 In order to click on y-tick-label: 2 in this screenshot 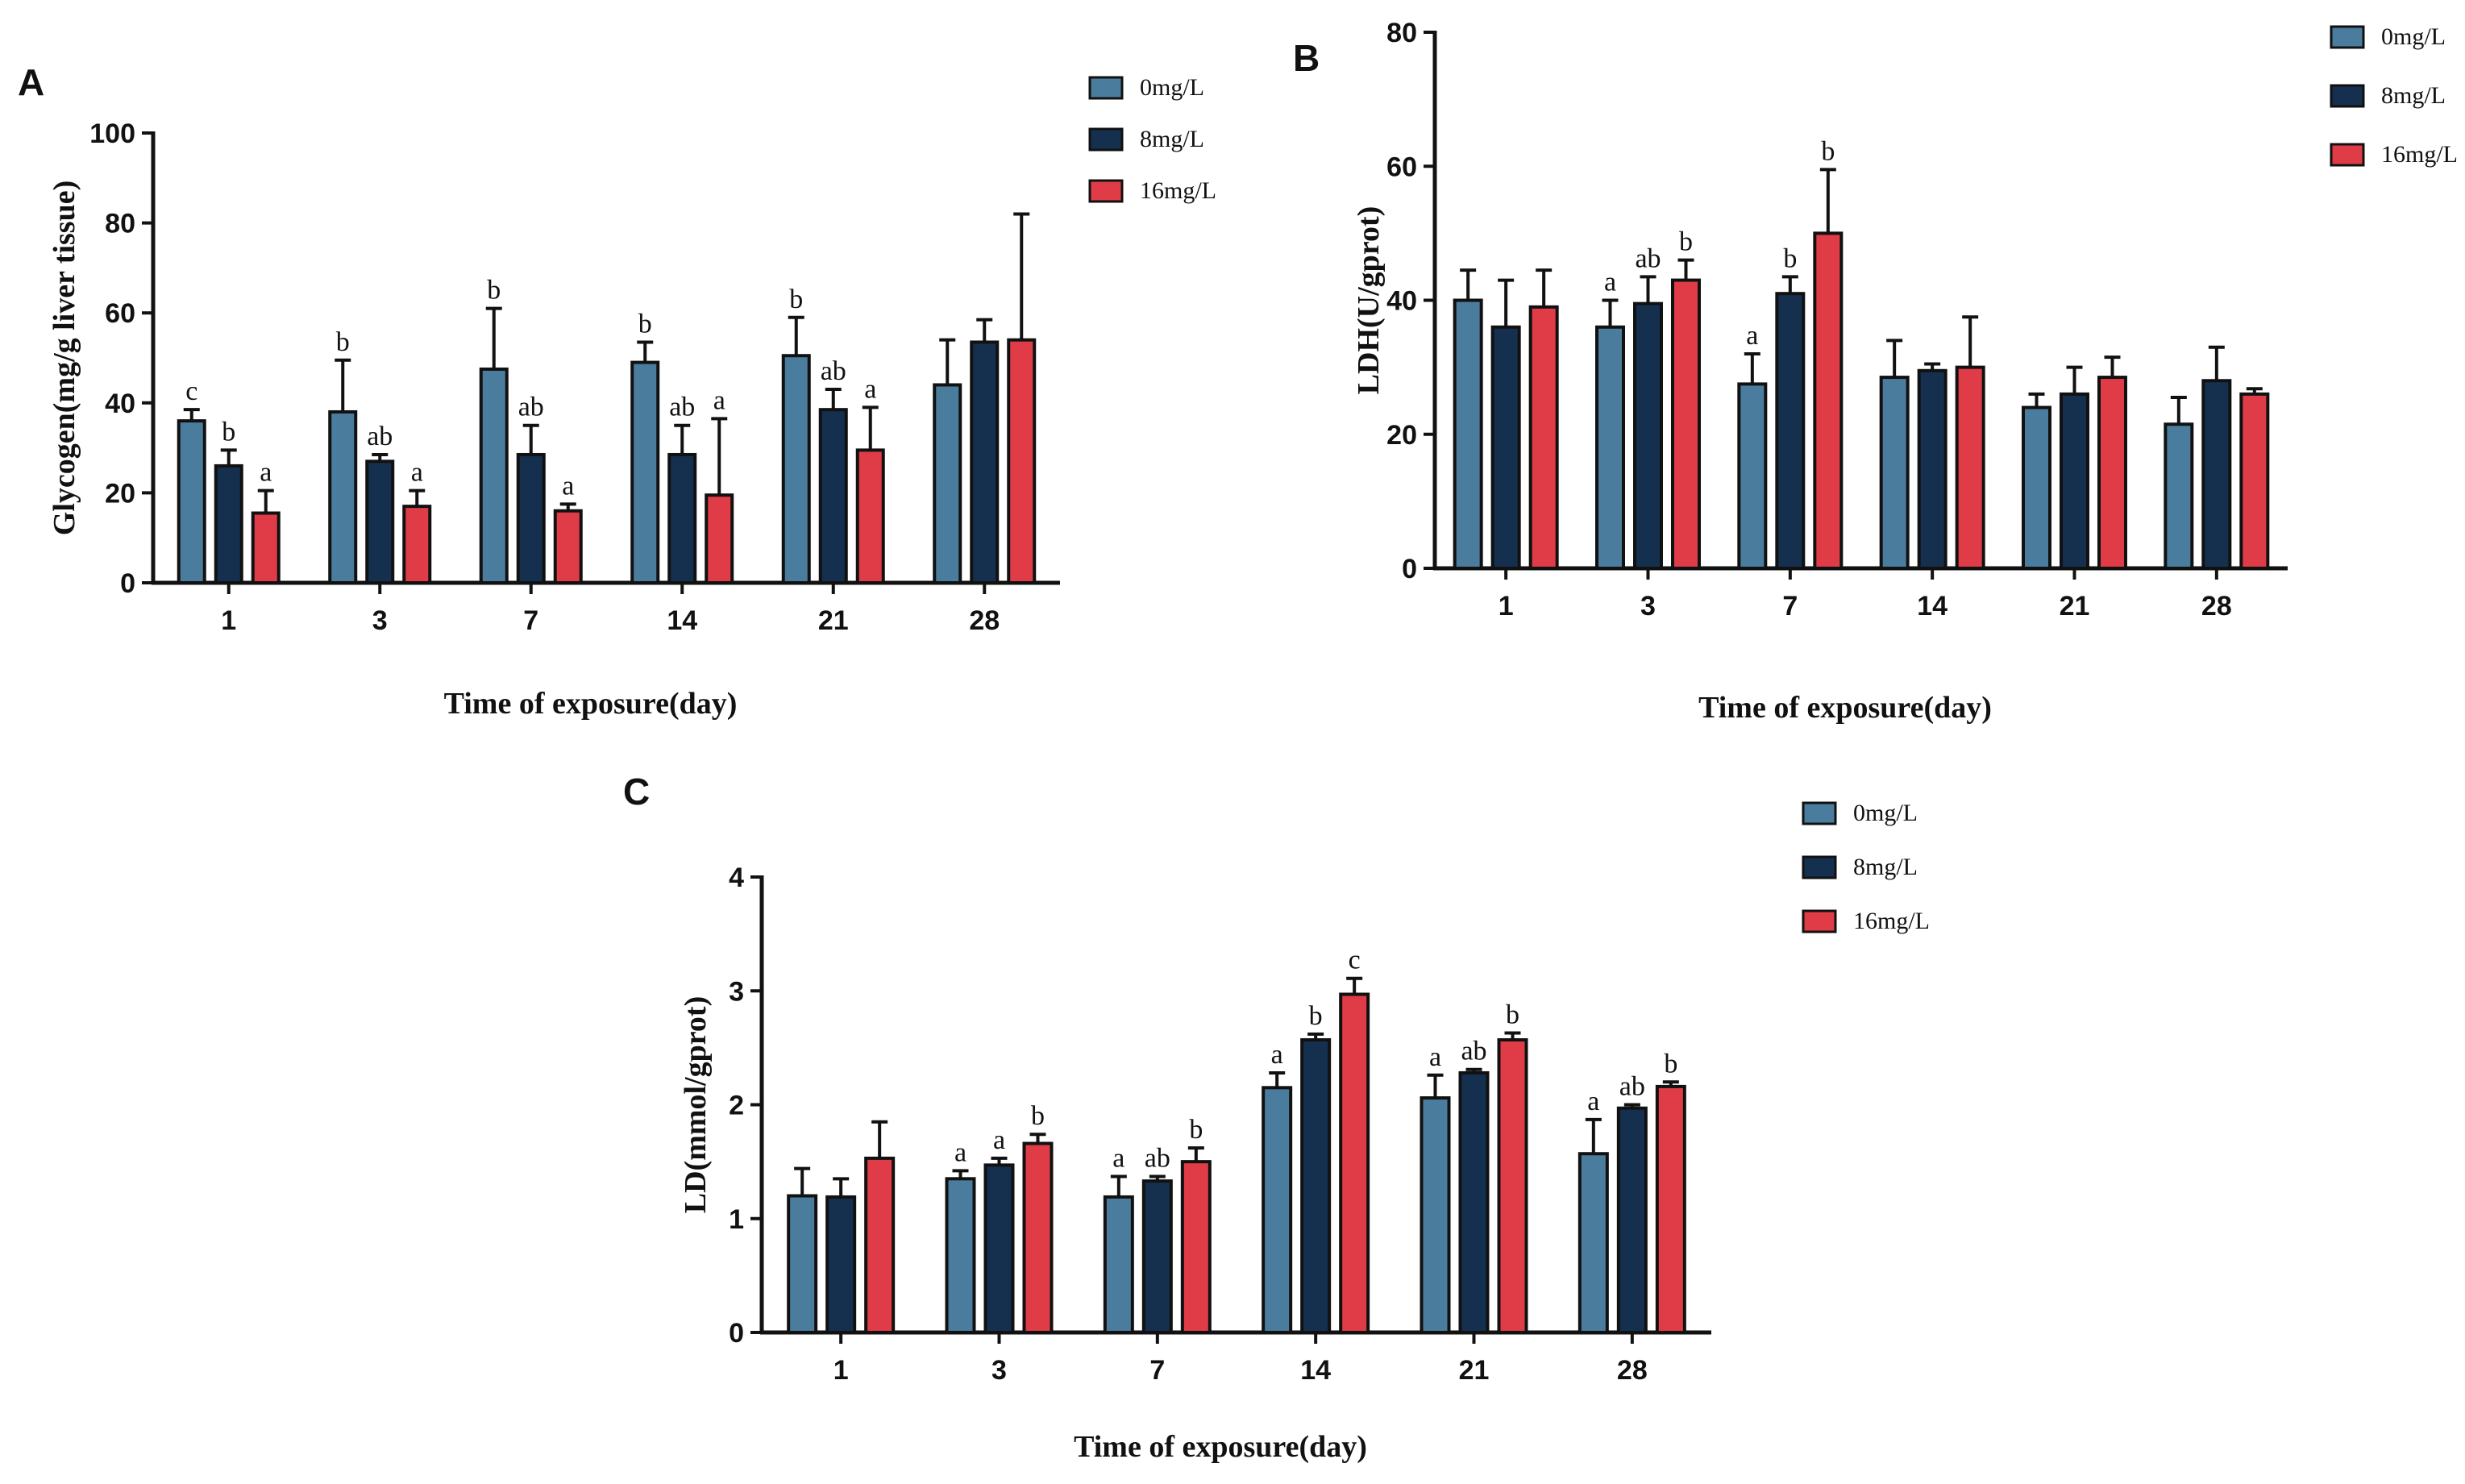, I will do `click(737, 1106)`.